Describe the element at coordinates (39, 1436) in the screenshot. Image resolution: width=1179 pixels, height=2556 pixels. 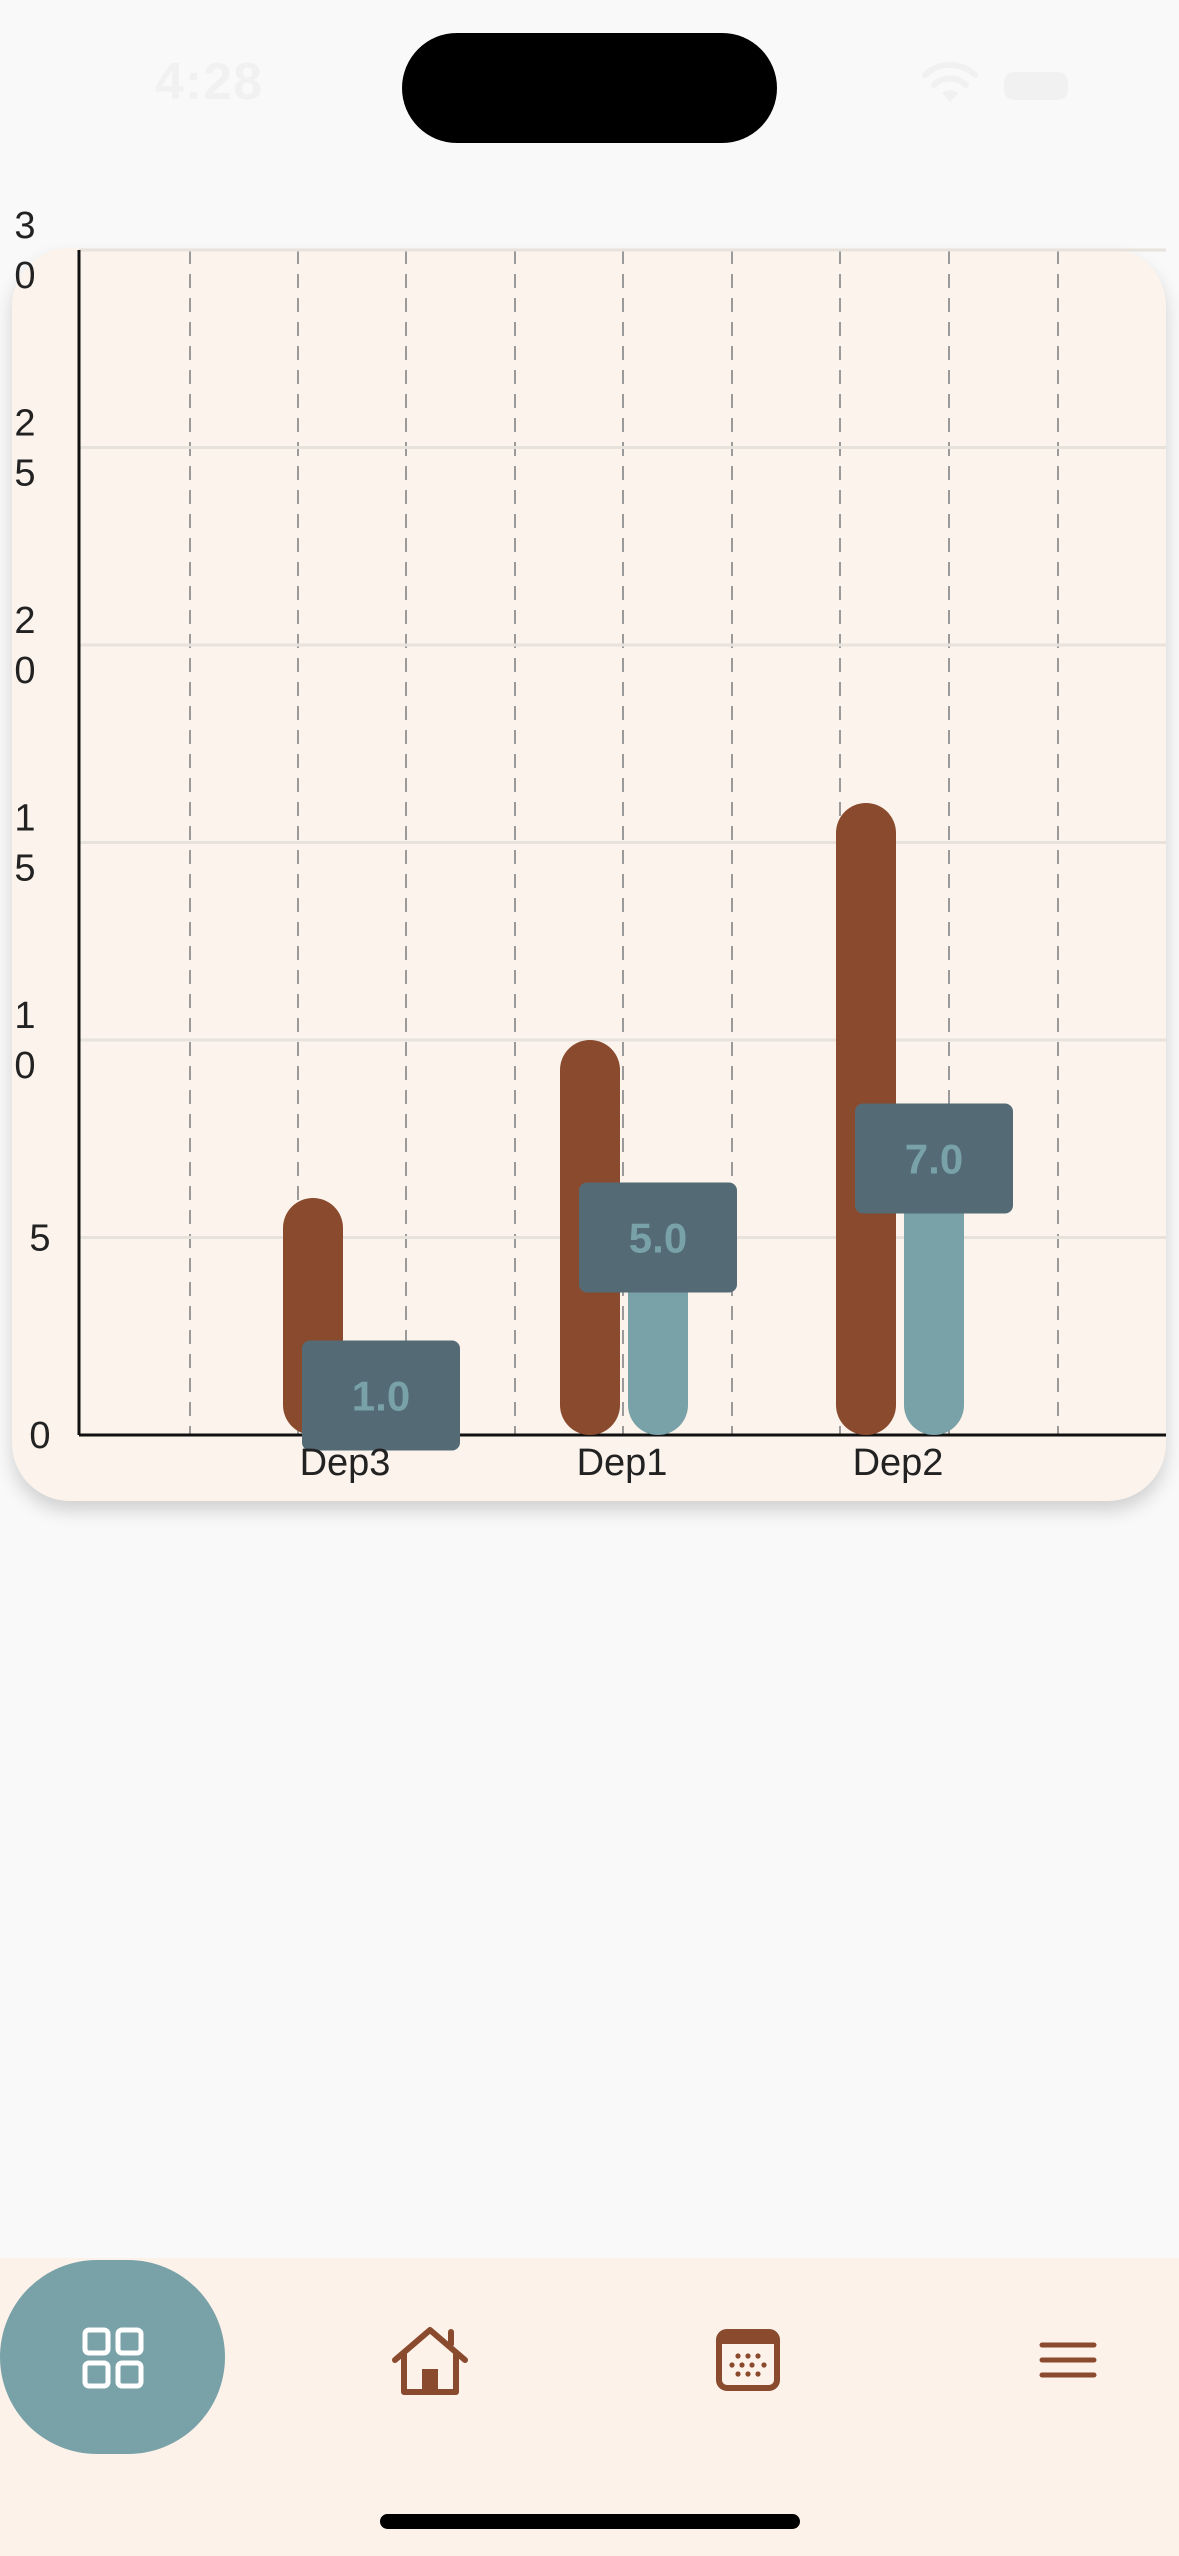
I see `y-tick-label: 0` at that location.